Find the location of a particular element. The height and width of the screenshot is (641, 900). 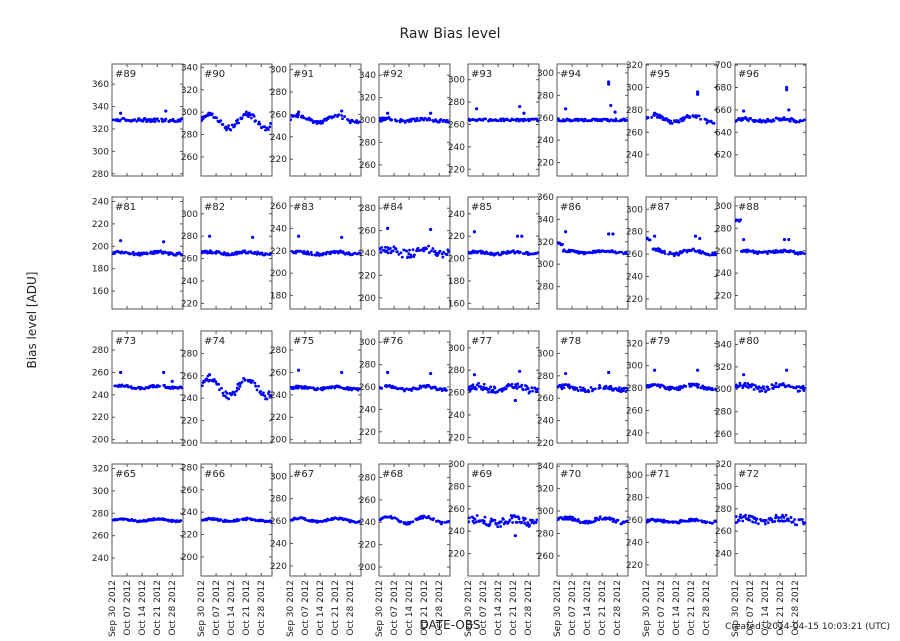

y-tick-label: 300 is located at coordinates (367, 121).